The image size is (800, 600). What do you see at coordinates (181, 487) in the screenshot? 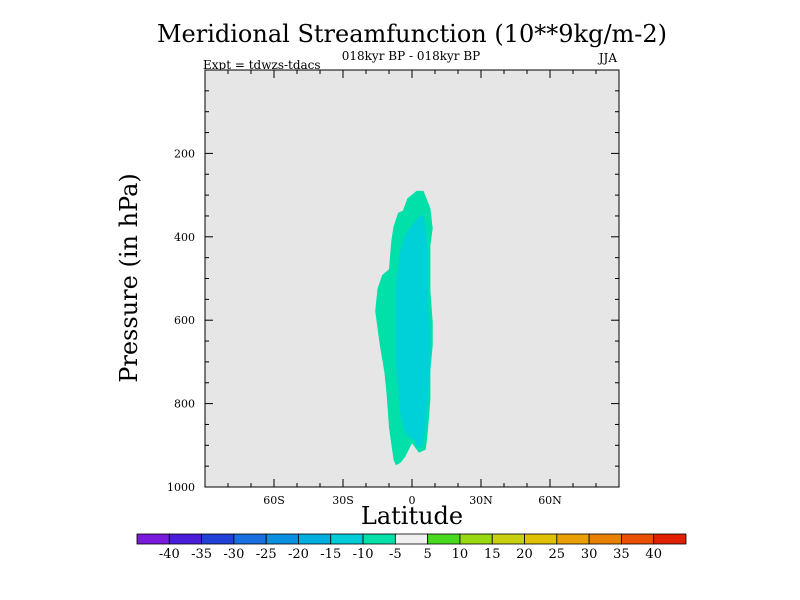
I see `y-tick-label: 1000` at bounding box center [181, 487].